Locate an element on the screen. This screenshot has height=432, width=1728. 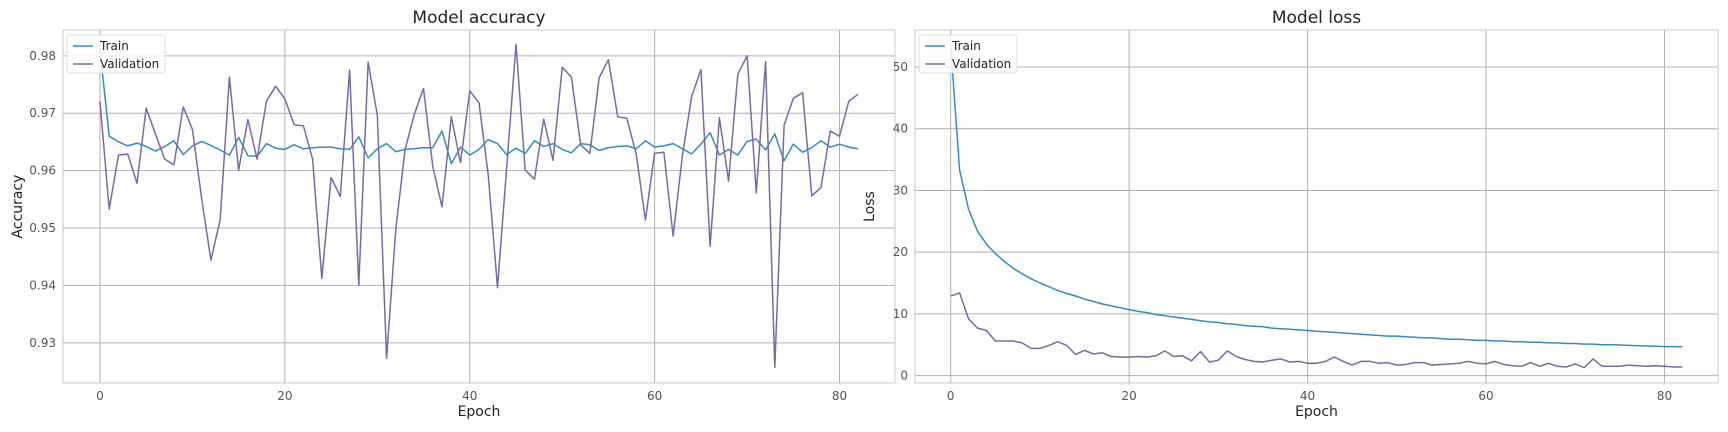
y-tick-label: 0.95 is located at coordinates (42, 228).